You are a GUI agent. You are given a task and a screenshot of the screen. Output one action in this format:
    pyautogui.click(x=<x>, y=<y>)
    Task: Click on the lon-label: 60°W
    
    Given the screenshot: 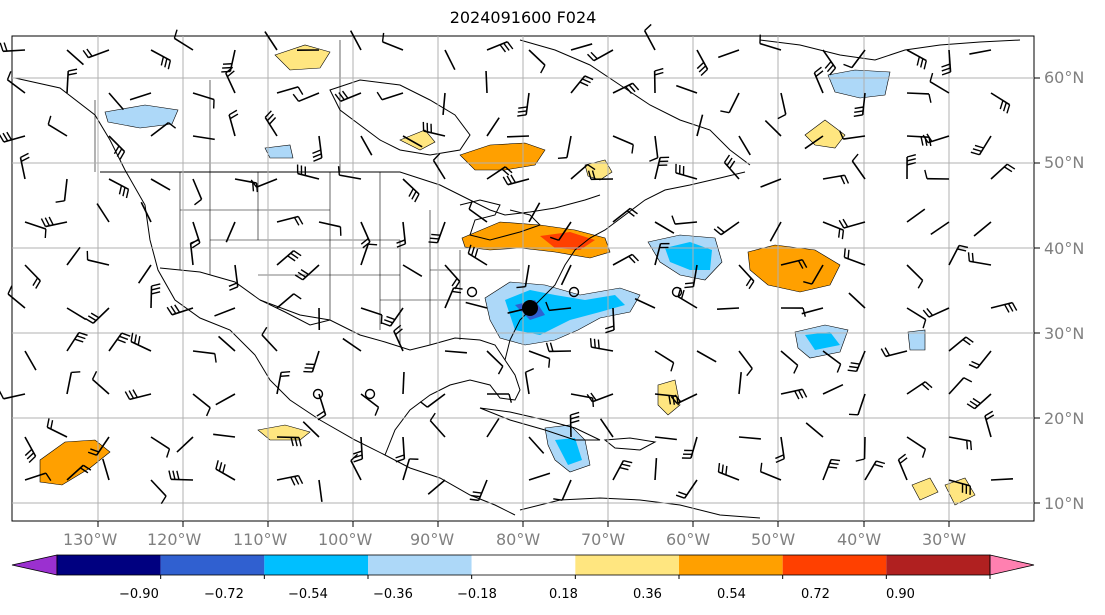 What is the action you would take?
    pyautogui.click(x=688, y=539)
    